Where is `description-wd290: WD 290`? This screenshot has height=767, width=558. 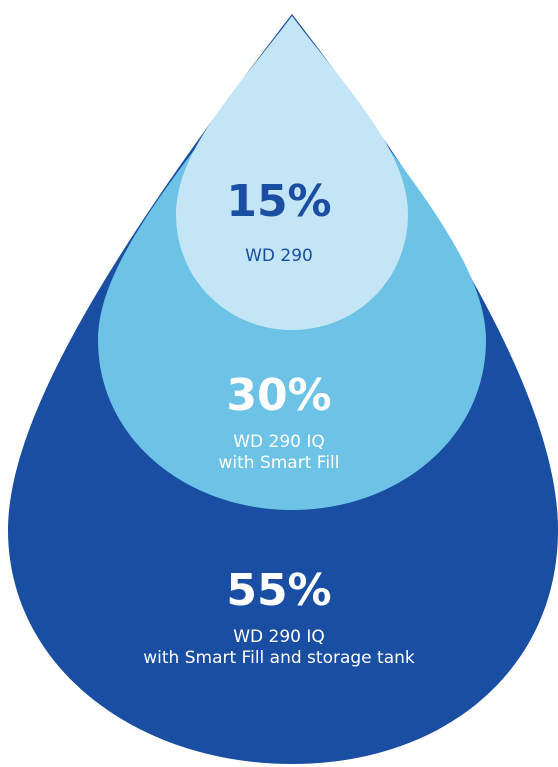
description-wd290: WD 290 is located at coordinates (279, 256).